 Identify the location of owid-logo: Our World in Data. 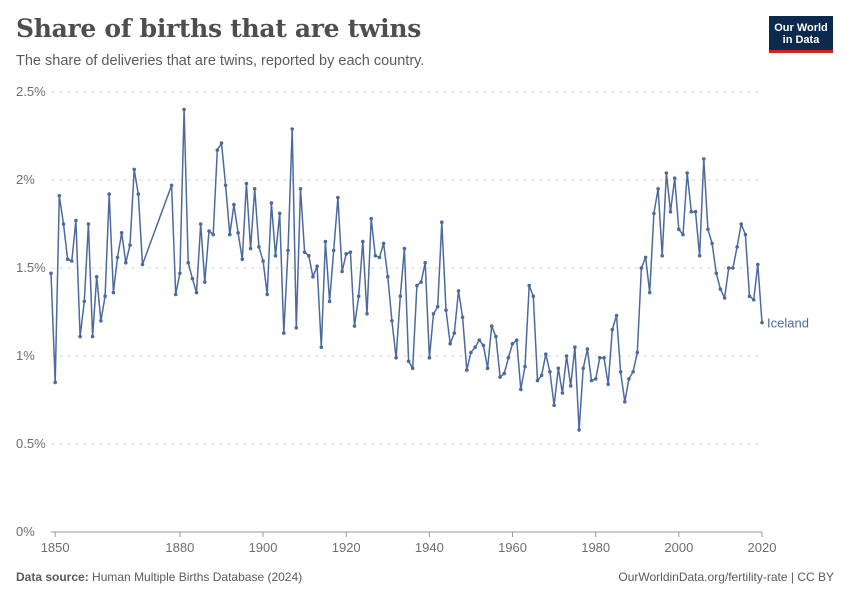
(801, 34).